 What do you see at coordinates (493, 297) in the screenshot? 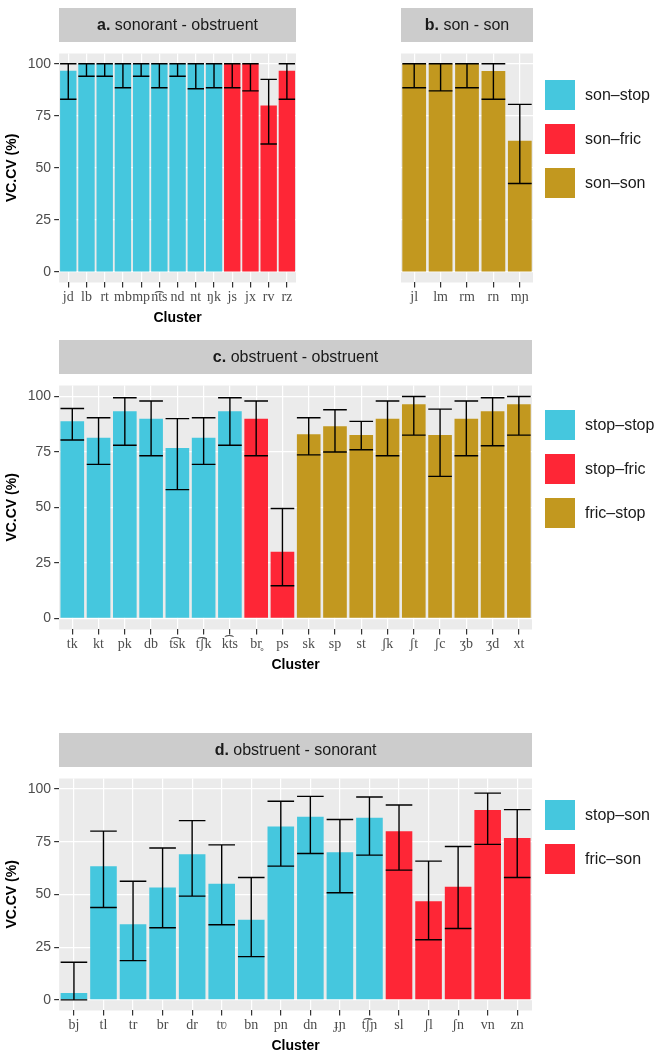
I see `x-tick-label: rn` at bounding box center [493, 297].